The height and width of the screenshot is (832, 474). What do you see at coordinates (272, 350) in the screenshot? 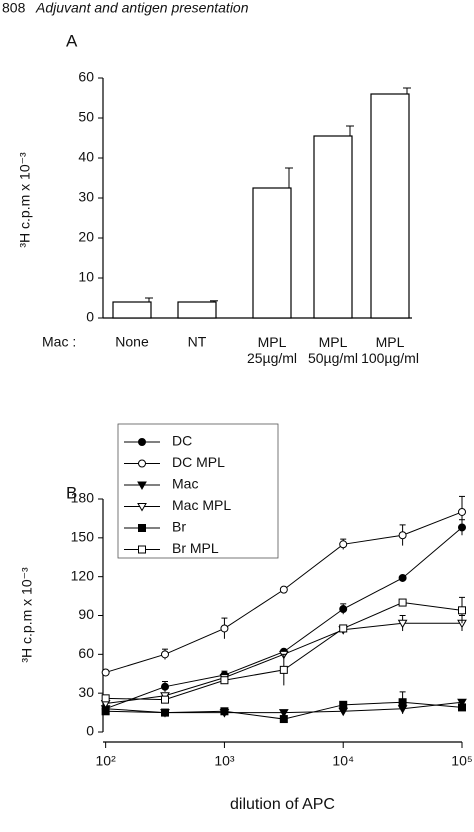
I see `x-tick-label: MPL 25µg/ml` at bounding box center [272, 350].